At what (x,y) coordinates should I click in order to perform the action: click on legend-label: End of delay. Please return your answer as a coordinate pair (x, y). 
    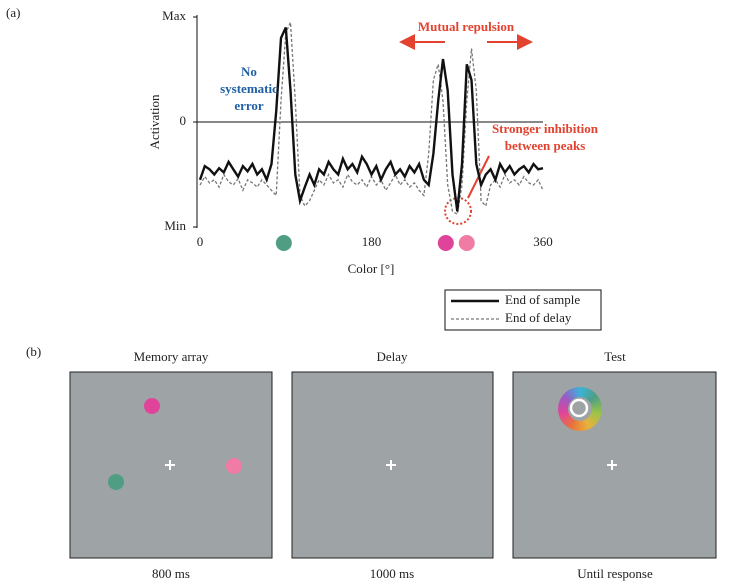
    Looking at the image, I should click on (538, 317).